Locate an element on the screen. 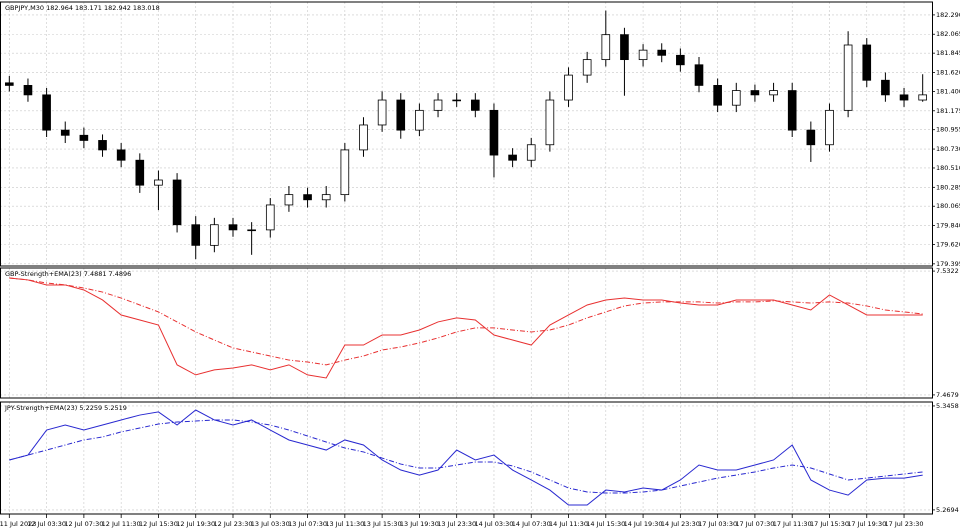 The width and height of the screenshot is (960, 531). x-tick-label: 17 Jul 11:30 is located at coordinates (792, 524).